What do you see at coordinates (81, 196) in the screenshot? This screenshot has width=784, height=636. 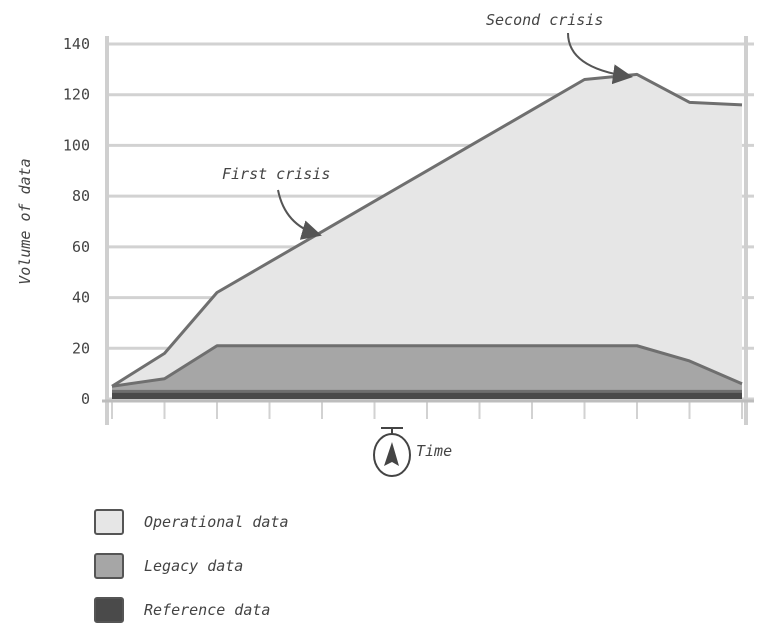 I see `y-tick-label: 80` at bounding box center [81, 196].